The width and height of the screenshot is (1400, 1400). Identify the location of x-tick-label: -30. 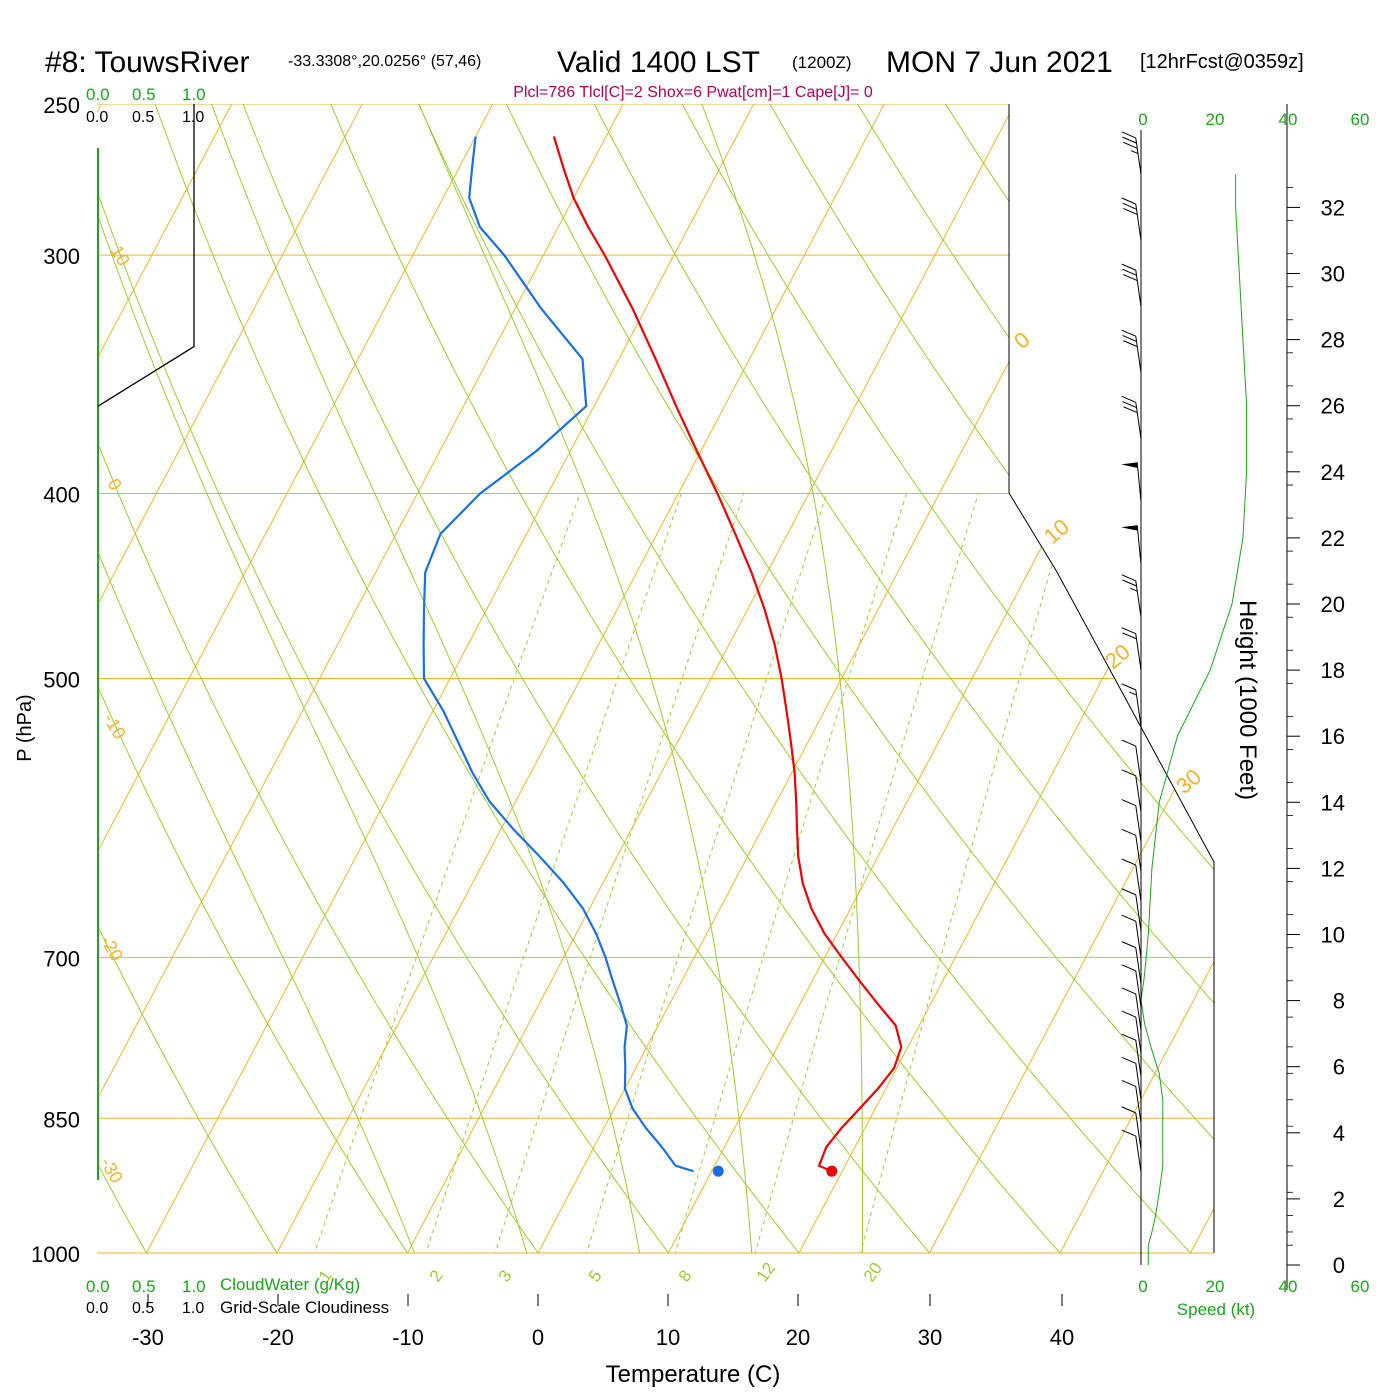
(148, 1337).